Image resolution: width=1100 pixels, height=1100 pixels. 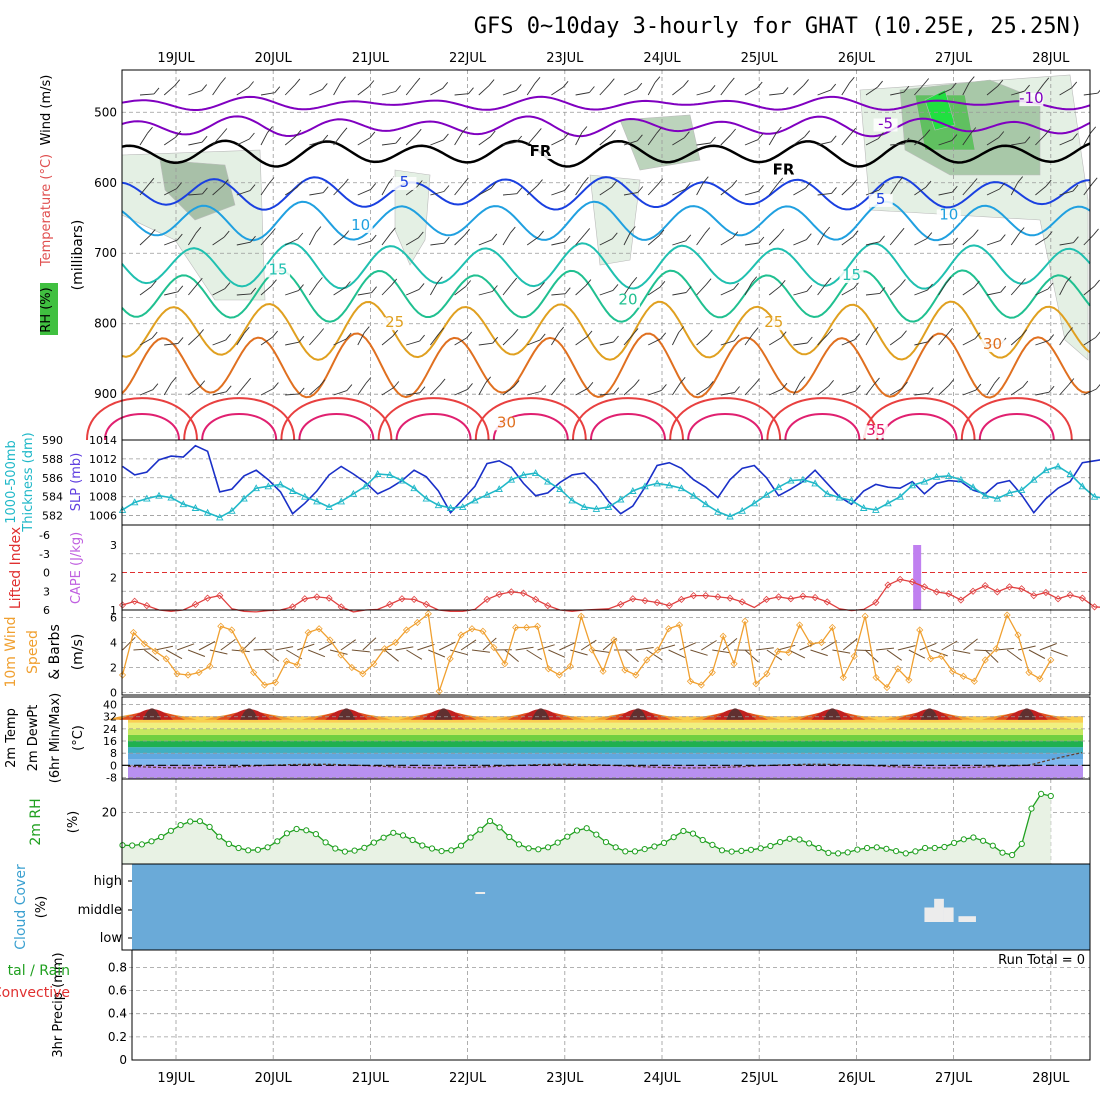 I want to click on surface-temperature-contour, so click(x=627, y=427).